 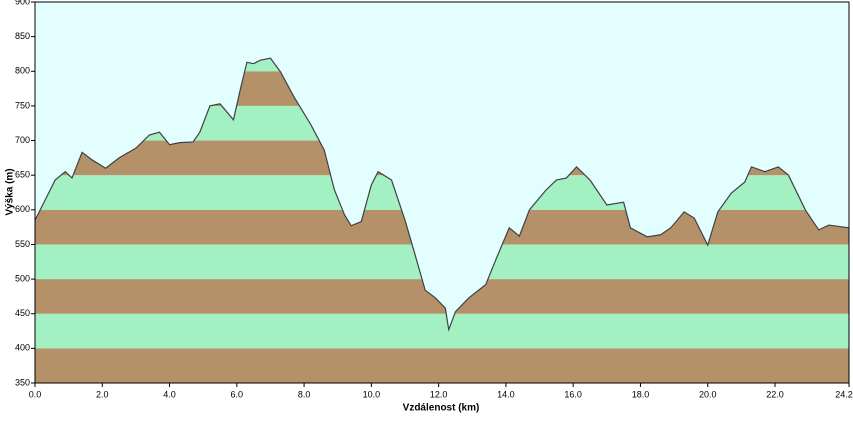 What do you see at coordinates (22, 209) in the screenshot?
I see `y-tick-label: 600` at bounding box center [22, 209].